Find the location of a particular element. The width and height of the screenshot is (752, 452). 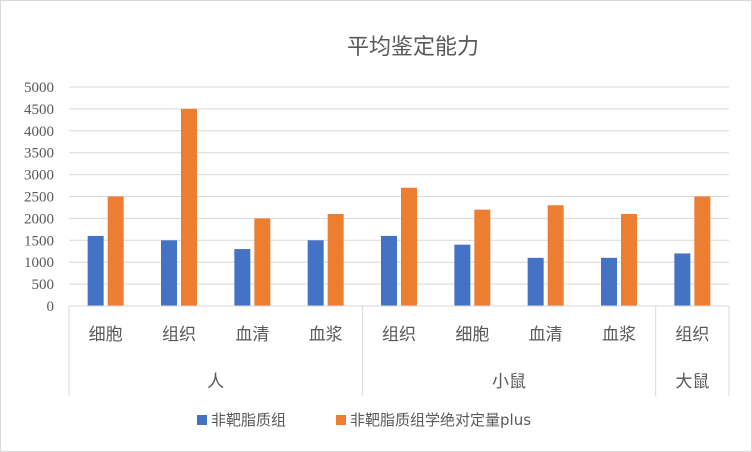

y-tick-label: 1000 is located at coordinates (39, 263).